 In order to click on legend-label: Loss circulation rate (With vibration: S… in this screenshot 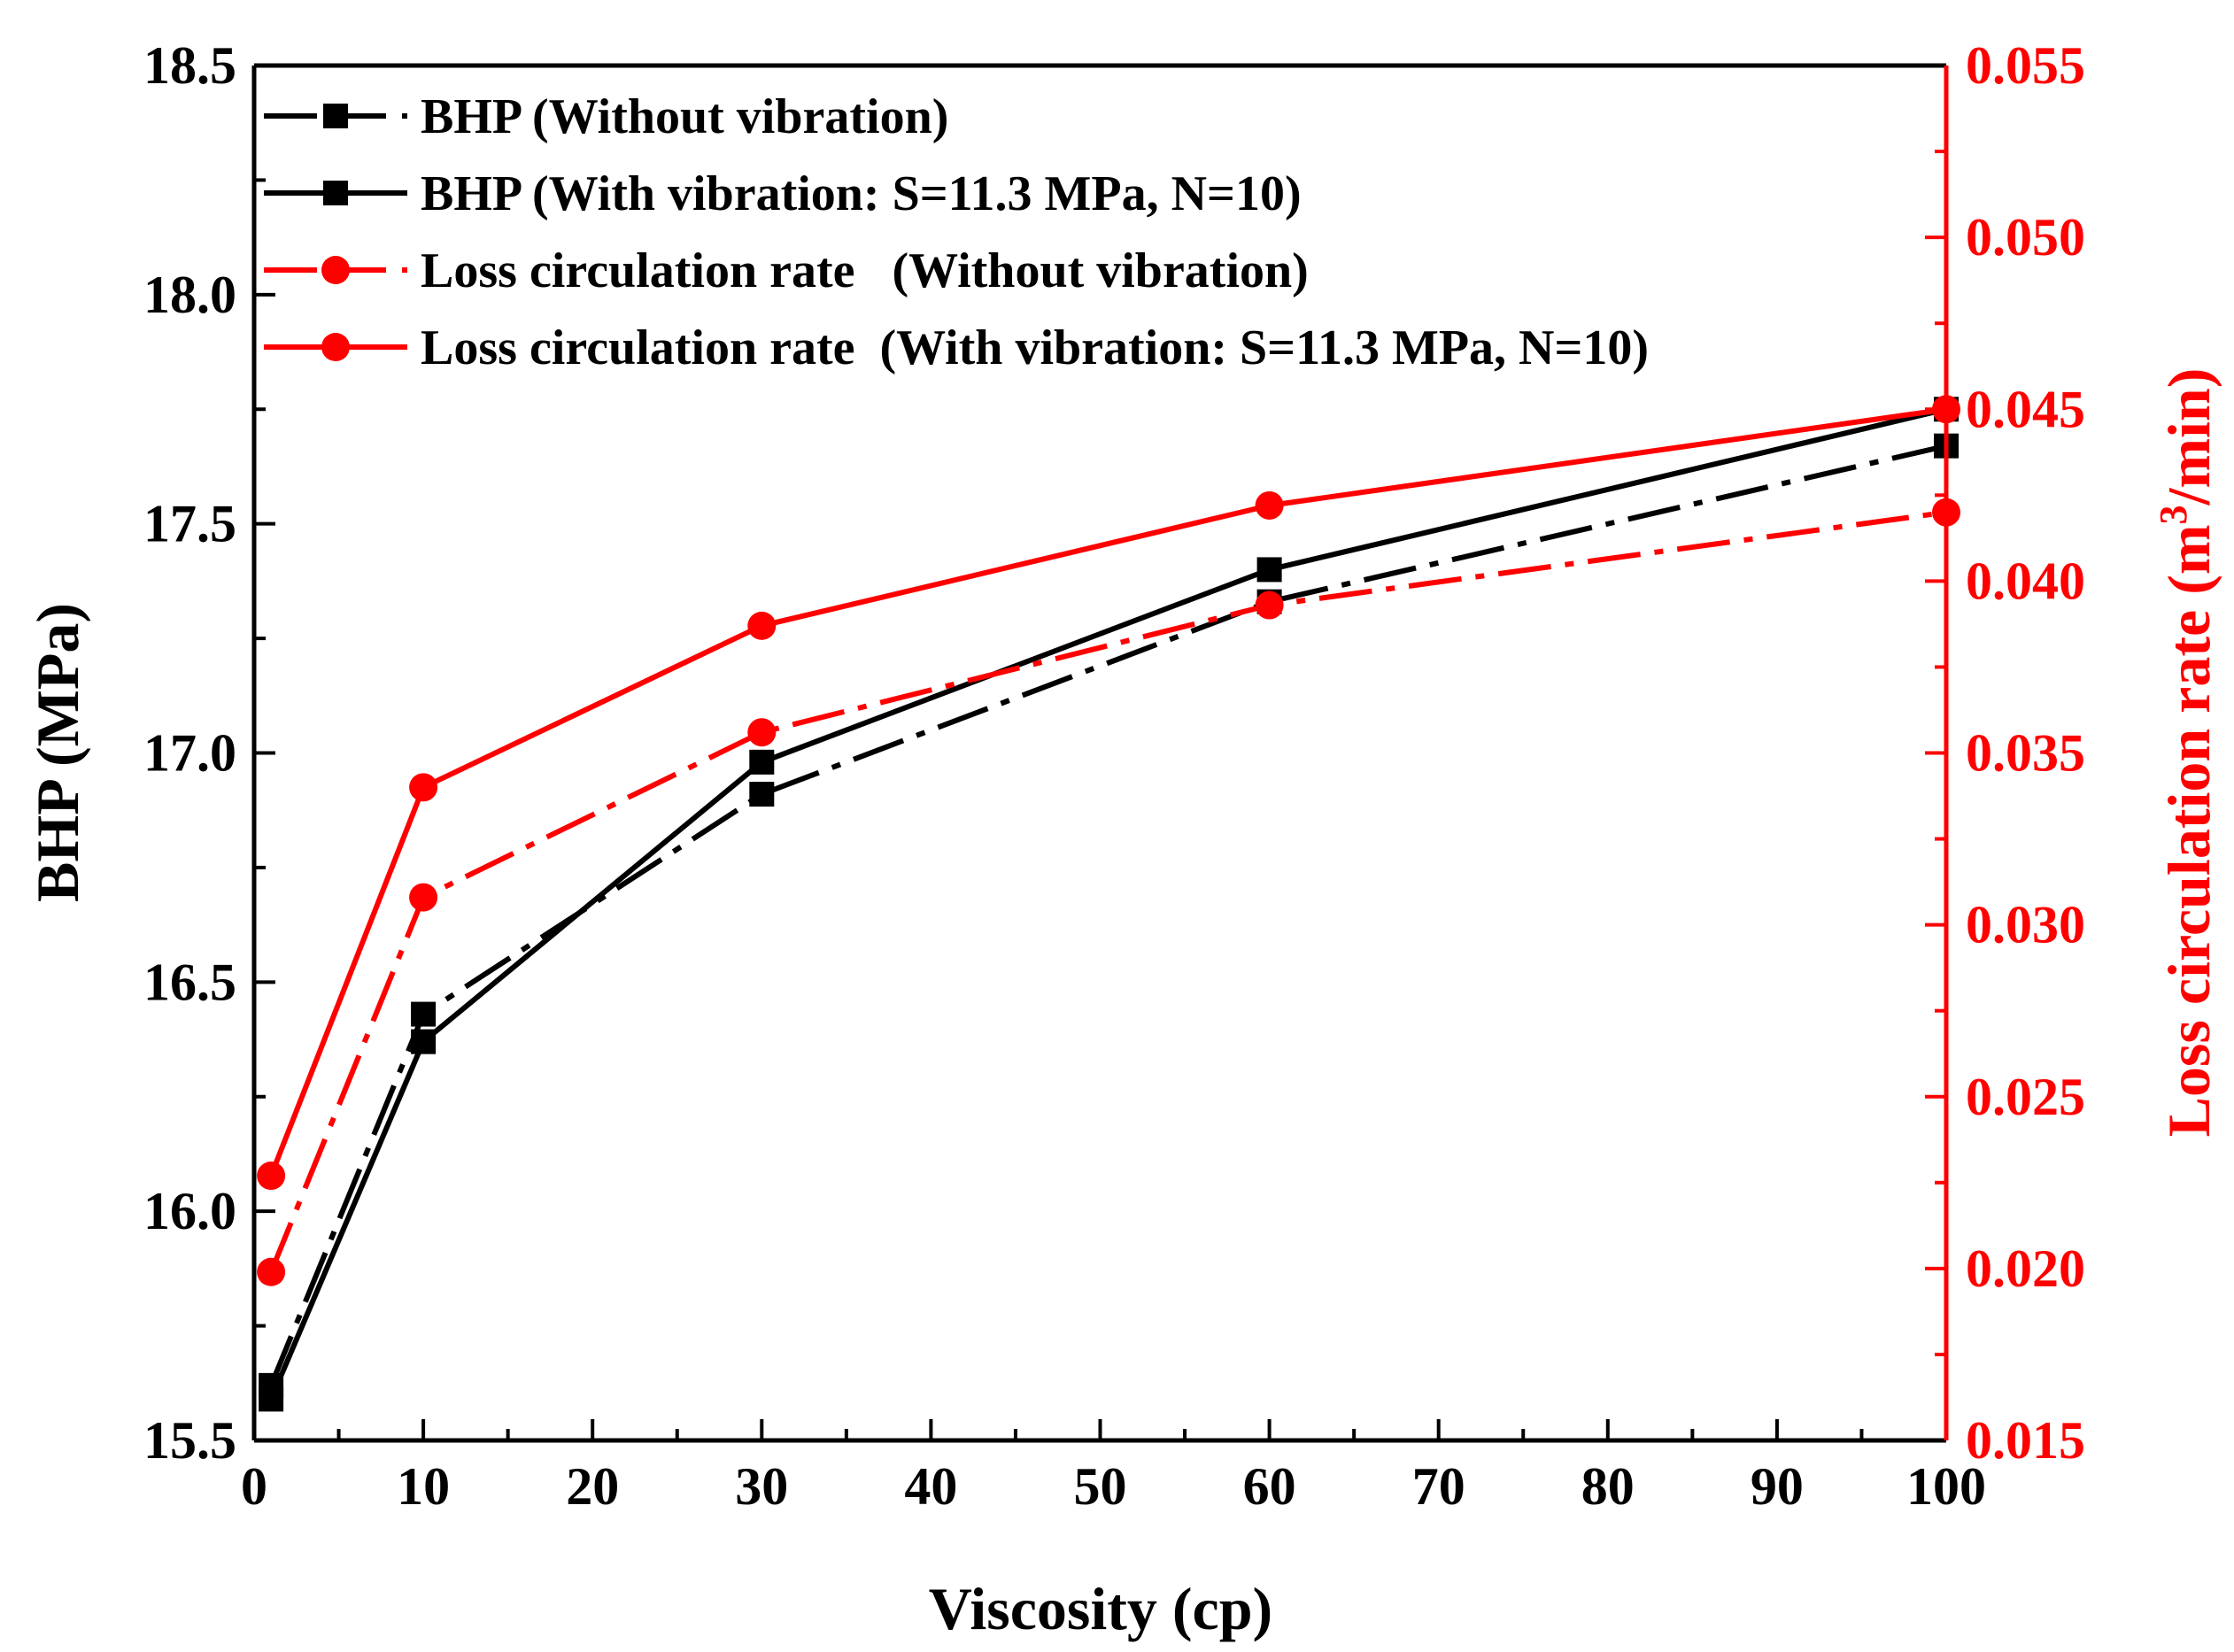, I will do `click(1035, 347)`.